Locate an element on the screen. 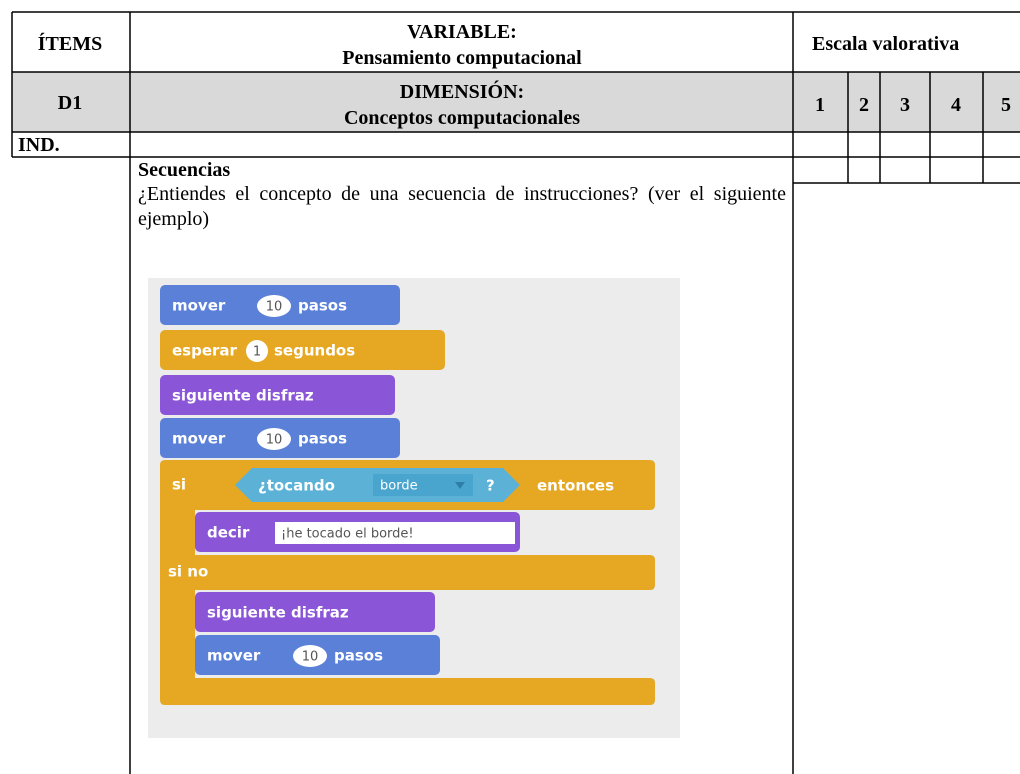 The width and height of the screenshot is (1020, 774). scale-point: 1 is located at coordinates (820, 105).